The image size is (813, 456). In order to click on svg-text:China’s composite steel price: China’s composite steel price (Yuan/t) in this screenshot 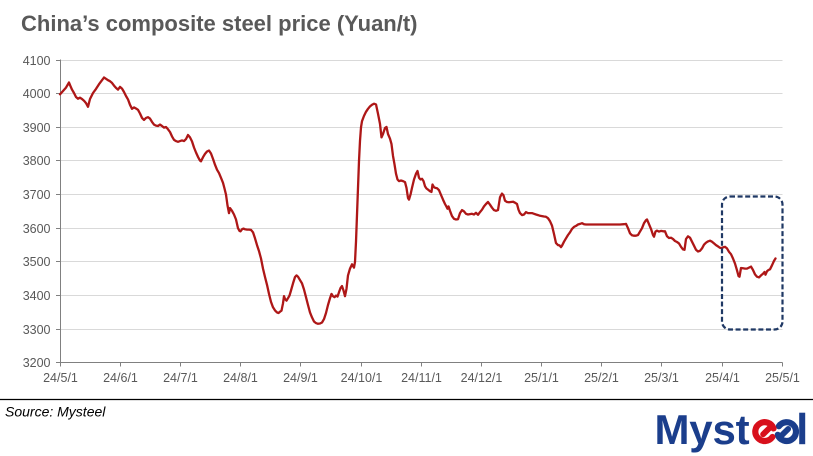, I will do `click(219, 23)`.